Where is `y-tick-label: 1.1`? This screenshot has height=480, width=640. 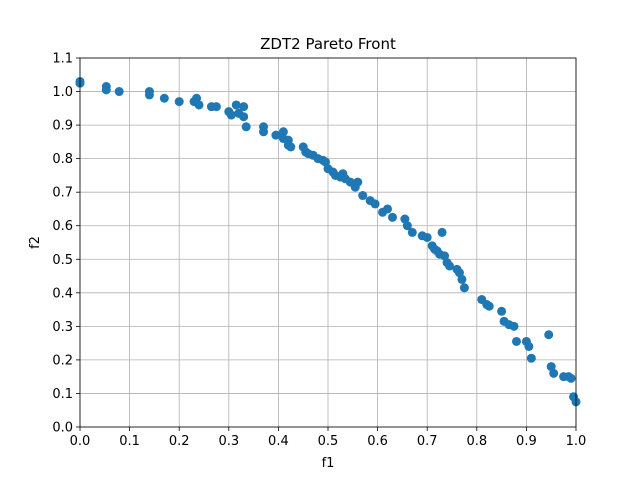
y-tick-label: 1.1 is located at coordinates (62, 59).